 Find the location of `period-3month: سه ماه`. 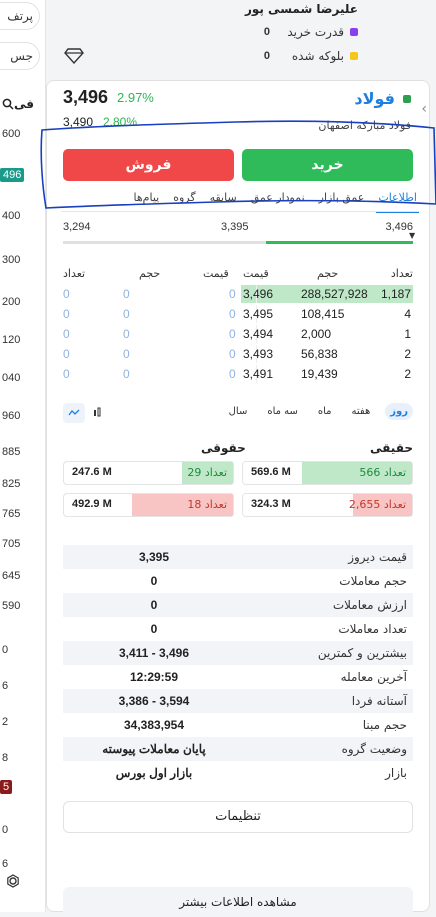

period-3month: سه ماه is located at coordinates (282, 411).